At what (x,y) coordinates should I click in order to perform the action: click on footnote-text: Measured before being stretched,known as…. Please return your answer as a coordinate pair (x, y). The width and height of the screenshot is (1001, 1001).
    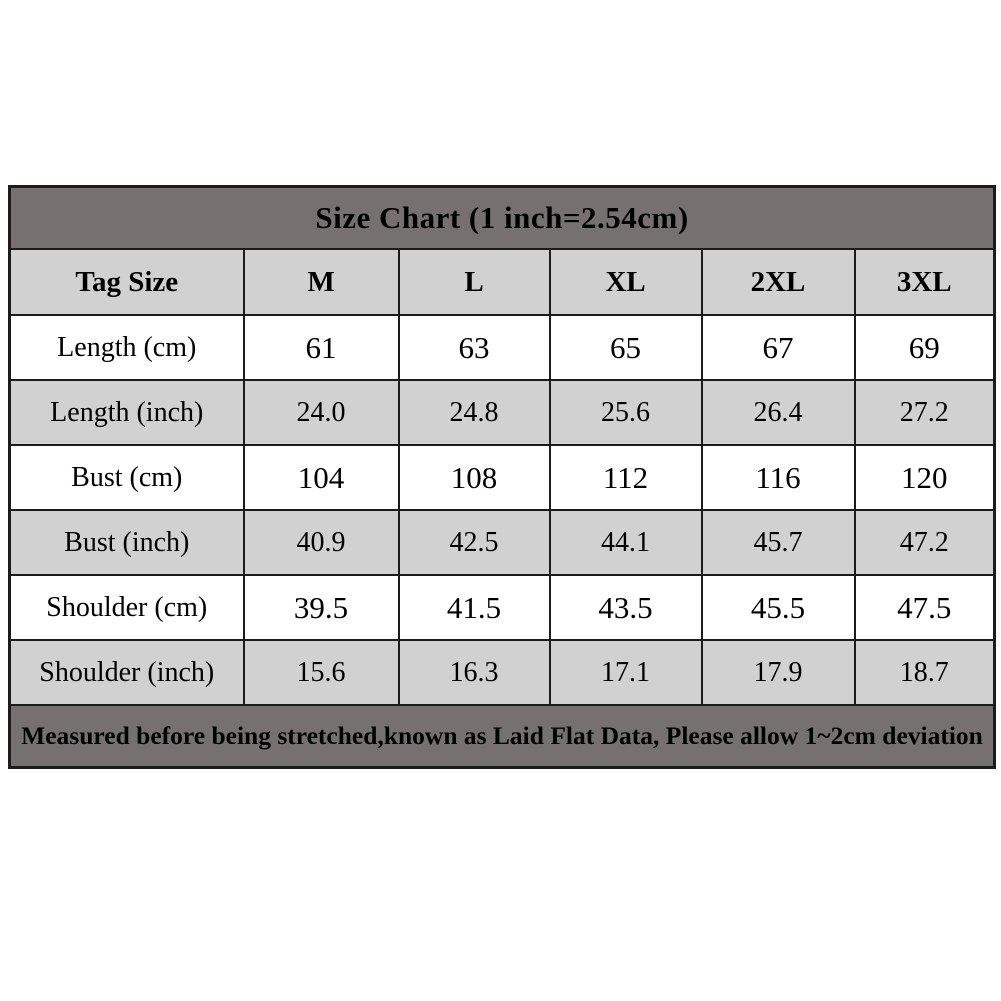
    Looking at the image, I should click on (502, 736).